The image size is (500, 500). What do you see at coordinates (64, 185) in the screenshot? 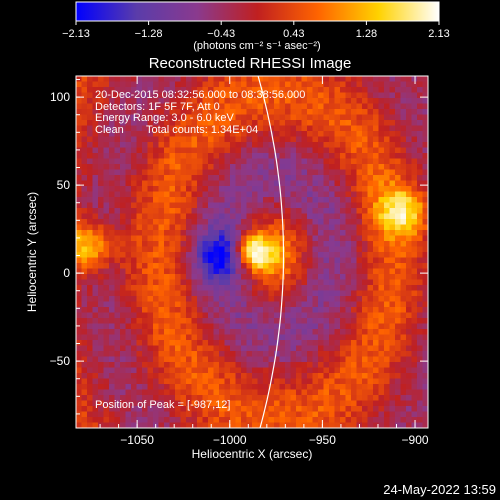
I see `y-tick-label: 50` at bounding box center [64, 185].